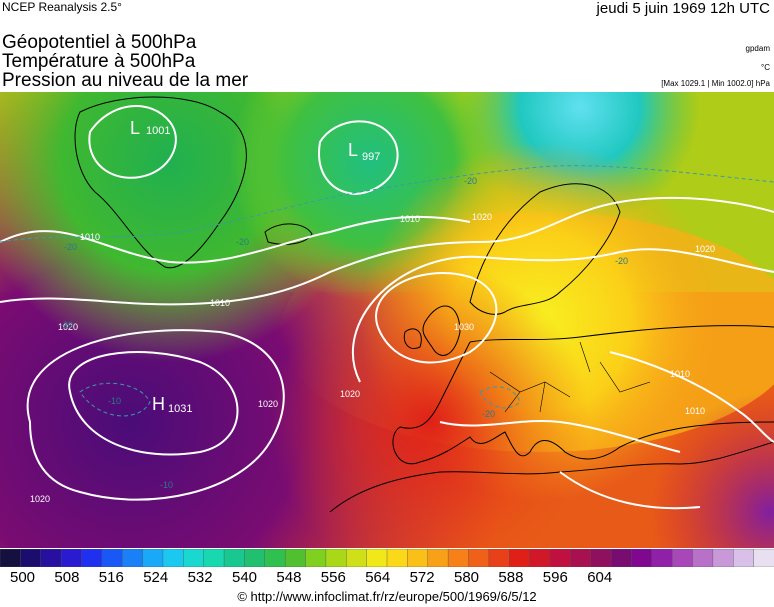  I want to click on isobar-1020-europe, so click(563, 315).